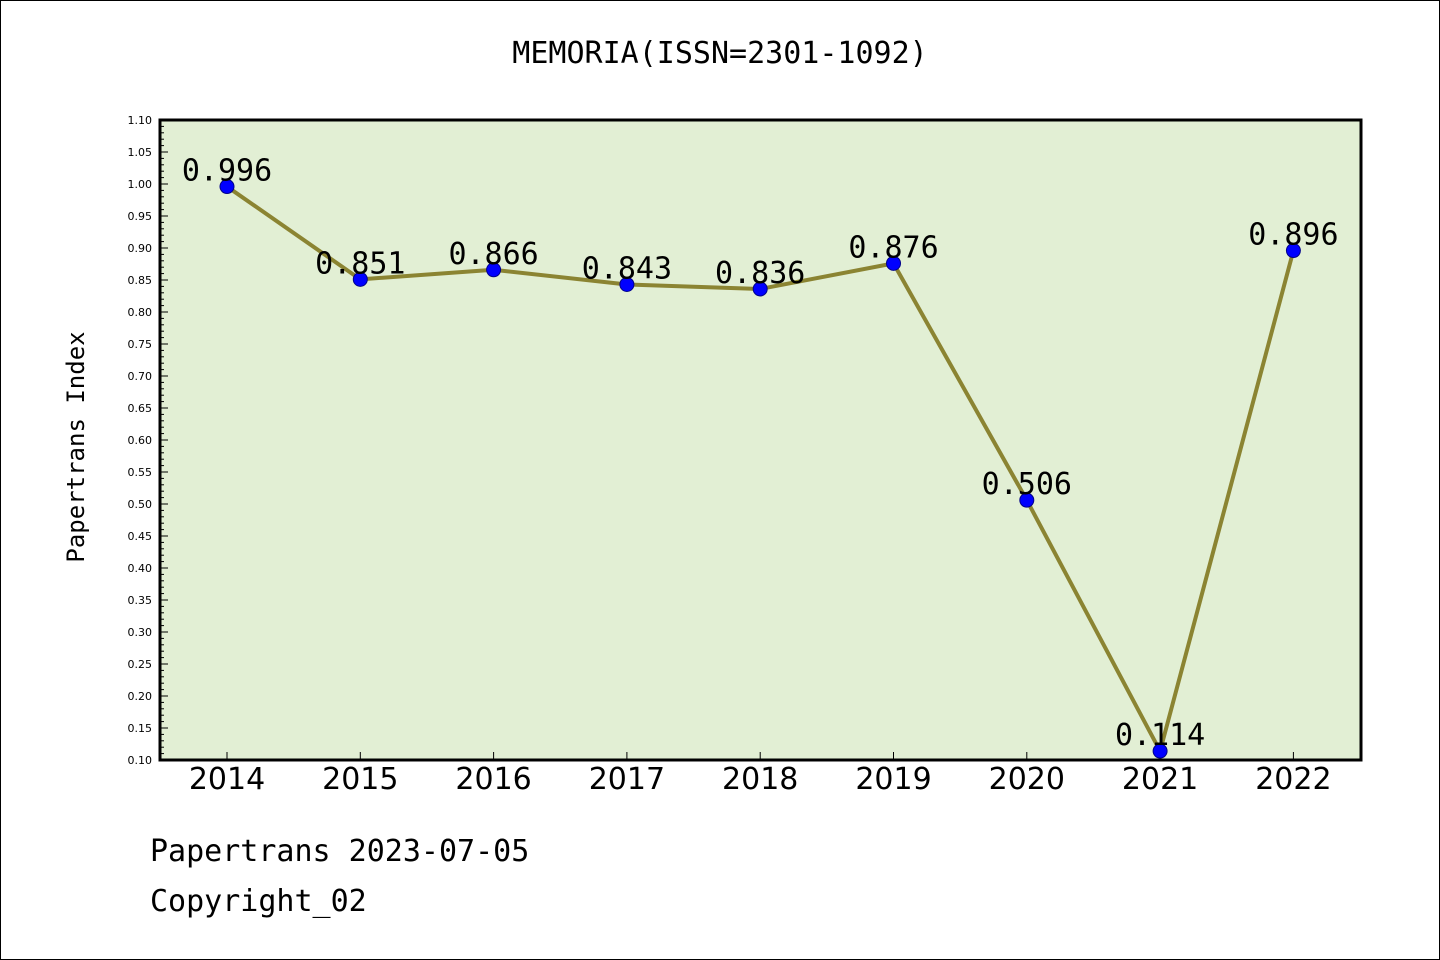 The width and height of the screenshot is (1440, 960). Describe the element at coordinates (1160, 779) in the screenshot. I see `x-tick-label: 2021` at that location.